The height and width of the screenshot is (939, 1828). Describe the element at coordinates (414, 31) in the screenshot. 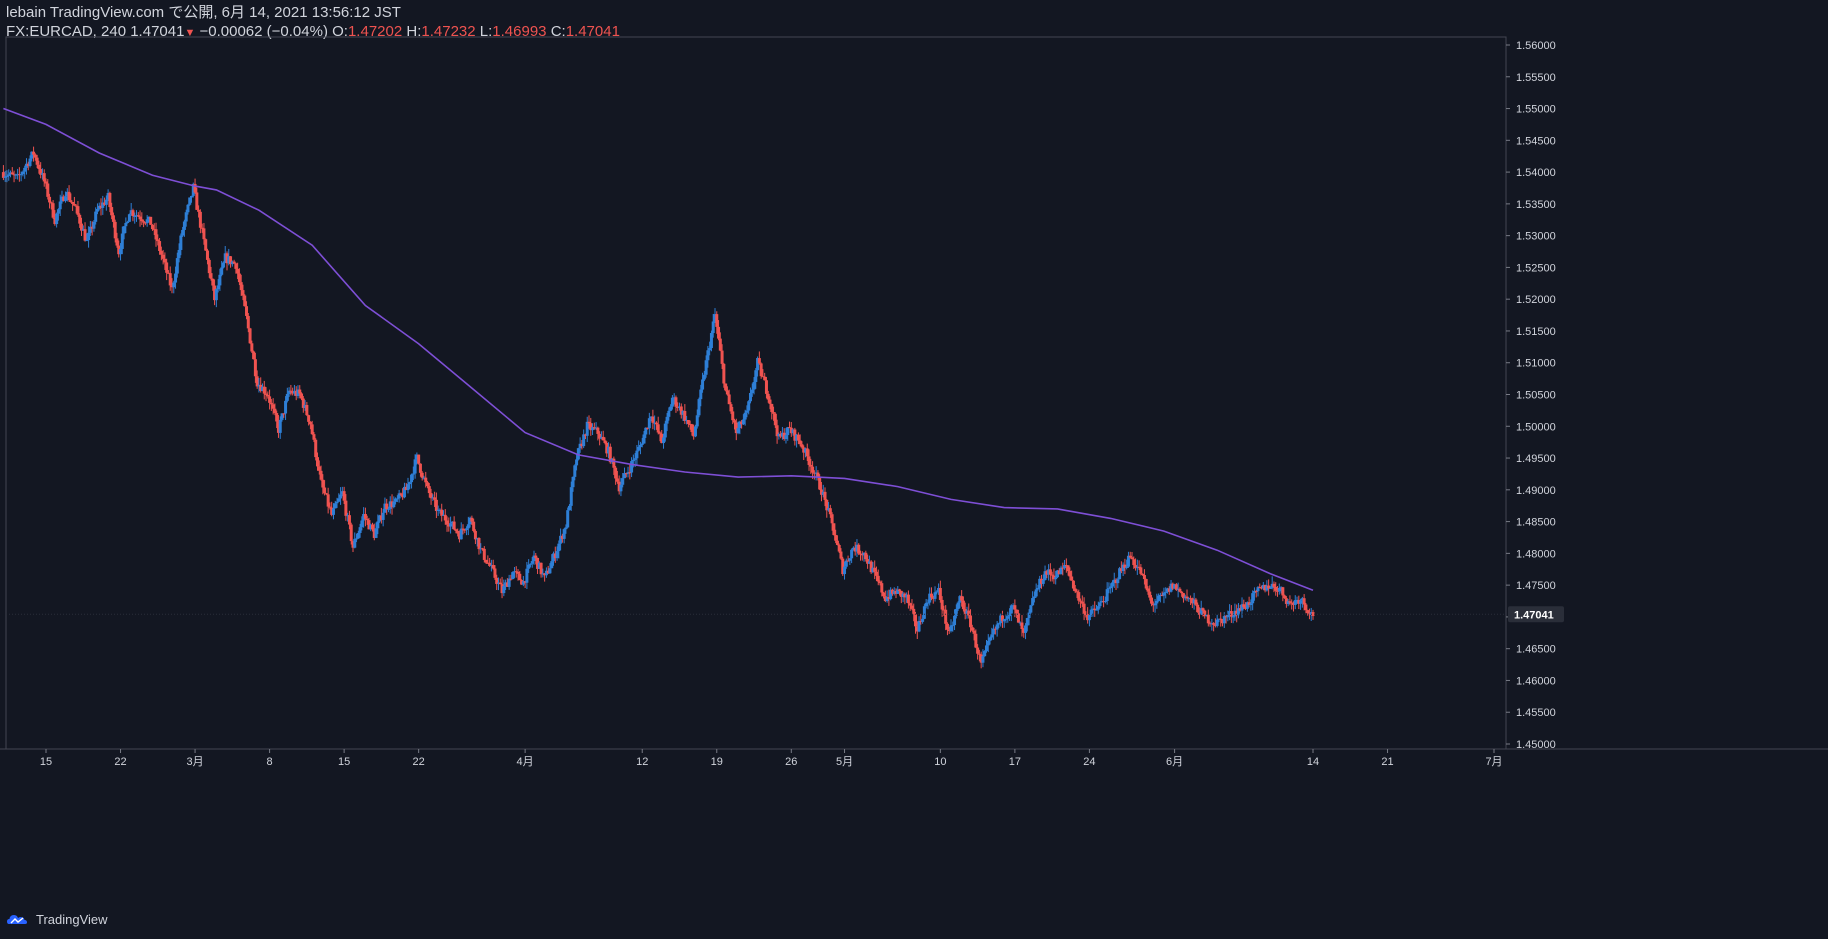

I see `high-label: H:` at that location.